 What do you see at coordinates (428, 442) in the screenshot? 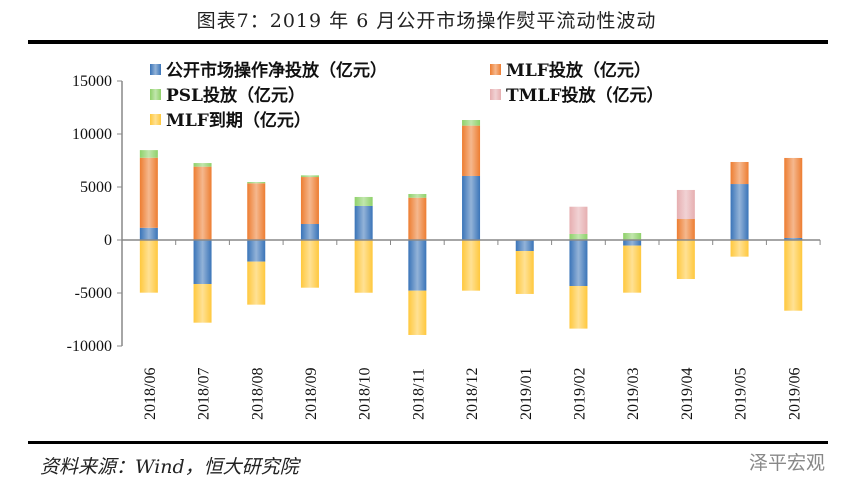
I see `bottom-rule` at bounding box center [428, 442].